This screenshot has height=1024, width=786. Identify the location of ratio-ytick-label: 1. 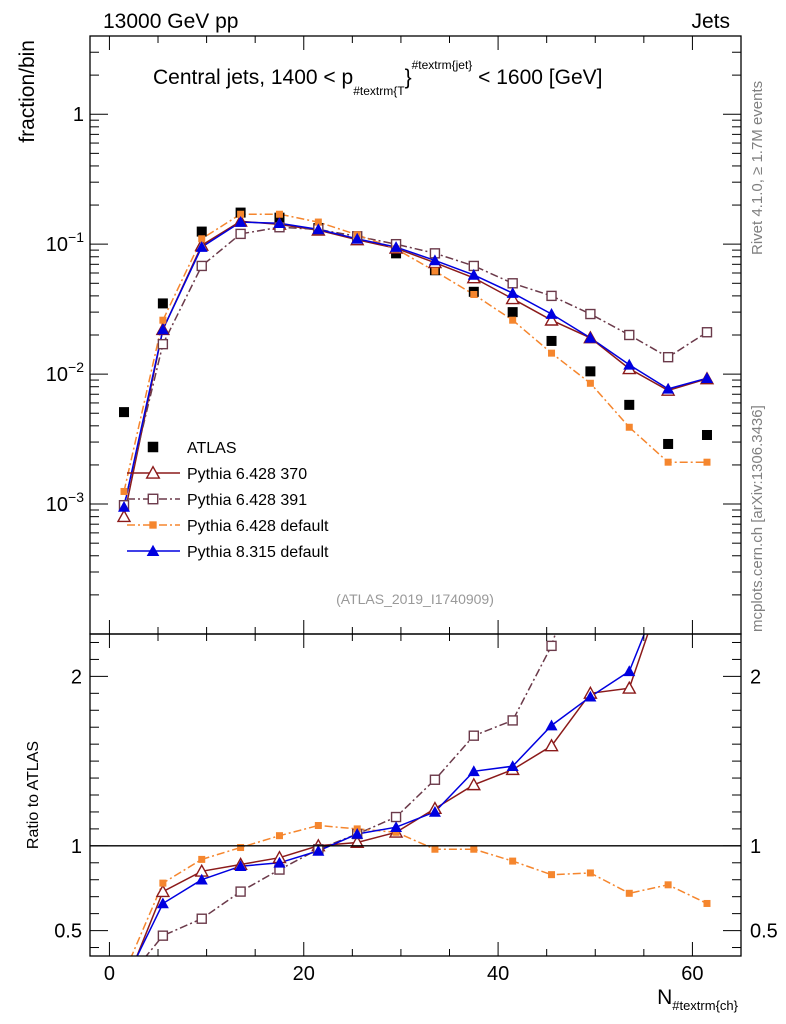
(76, 847).